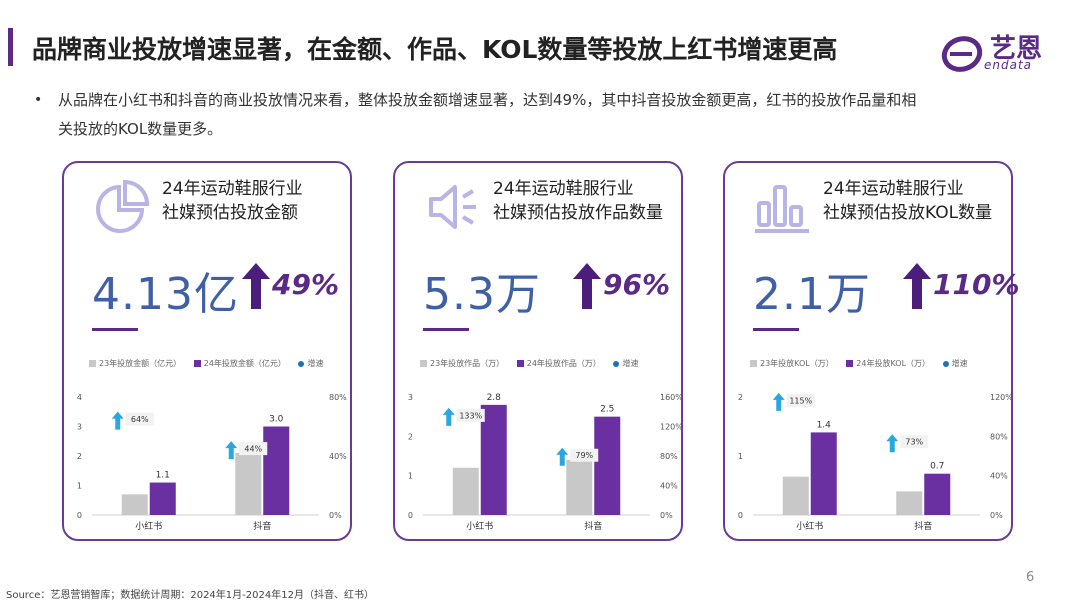 The width and height of the screenshot is (1080, 608). I want to click on growth-percent: 110%, so click(976, 284).